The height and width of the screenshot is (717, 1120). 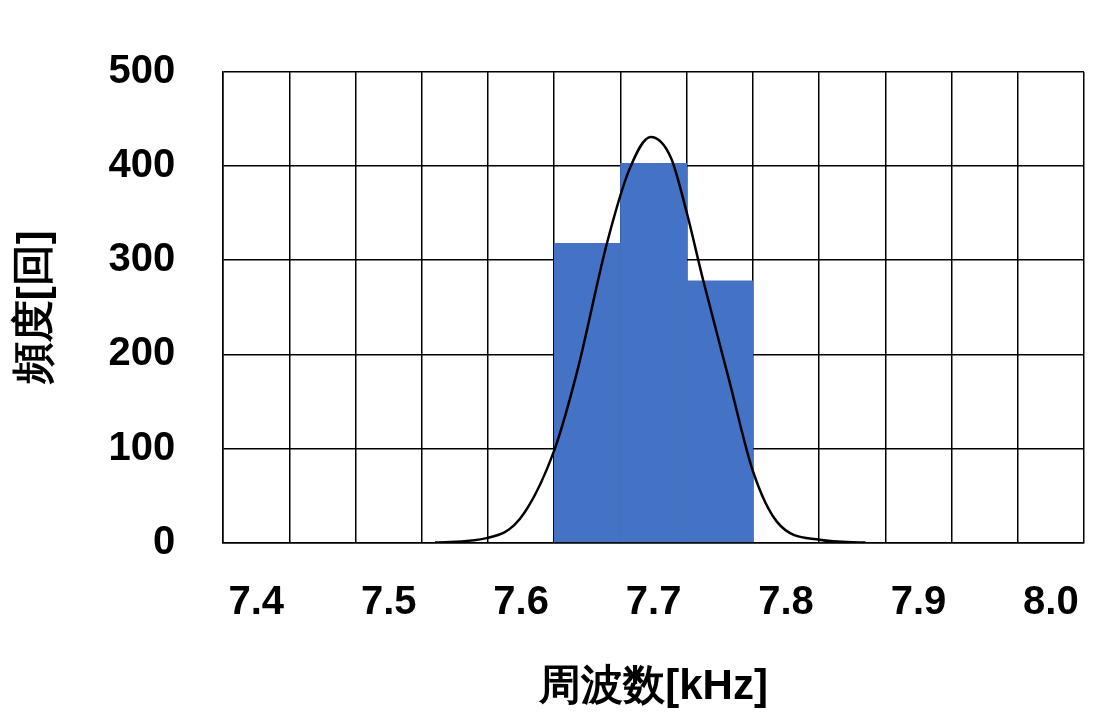 I want to click on x-tick-label: 7.9, so click(x=918, y=599).